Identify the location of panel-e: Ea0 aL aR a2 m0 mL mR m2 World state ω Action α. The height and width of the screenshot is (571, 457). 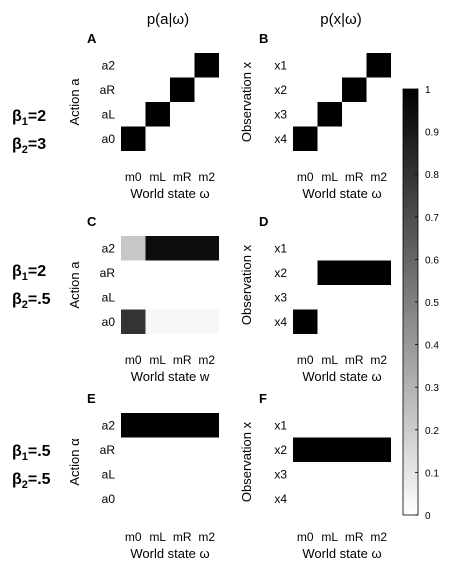
(143, 476).